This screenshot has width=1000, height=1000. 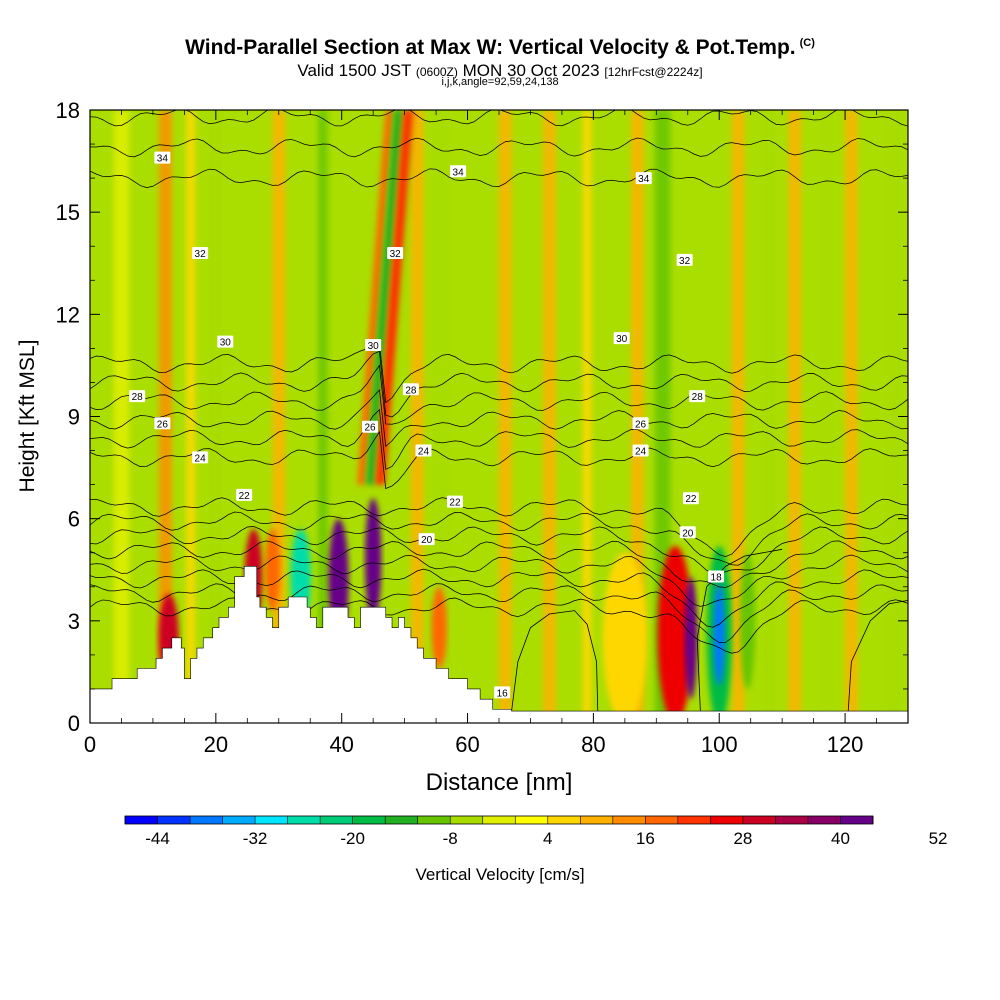 I want to click on subtitle-valid: Valid 1500 JST, so click(x=354, y=70).